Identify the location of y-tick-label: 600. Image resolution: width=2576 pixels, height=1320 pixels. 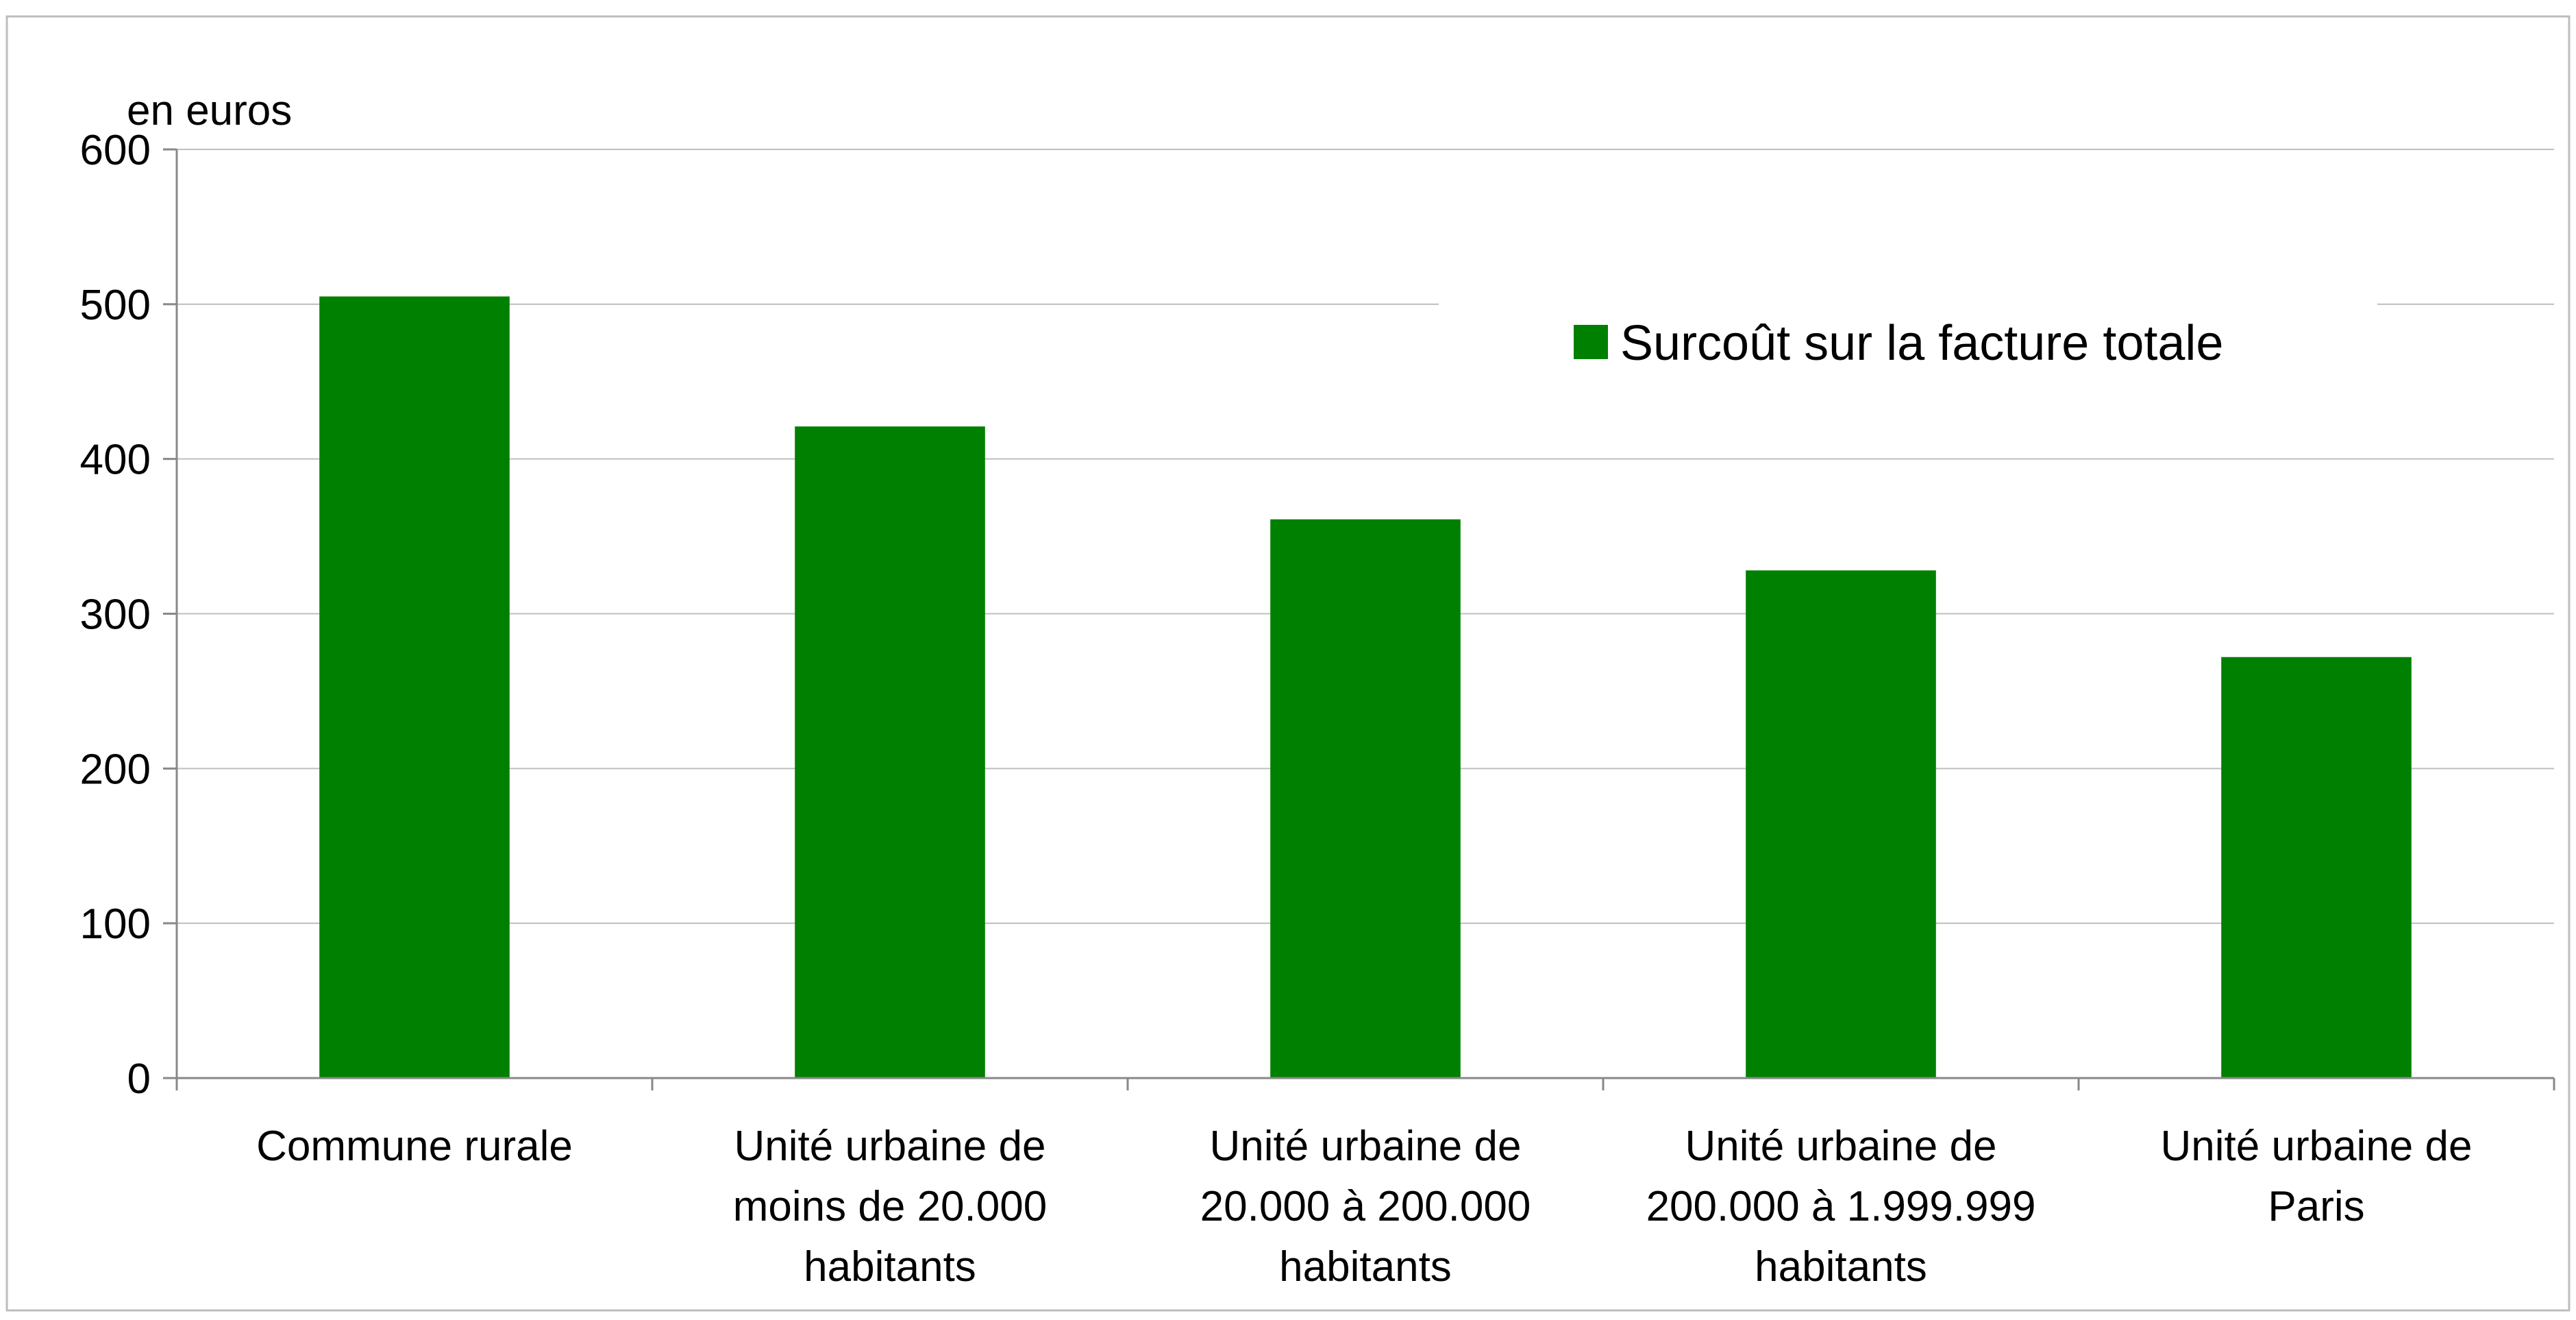
(115, 150).